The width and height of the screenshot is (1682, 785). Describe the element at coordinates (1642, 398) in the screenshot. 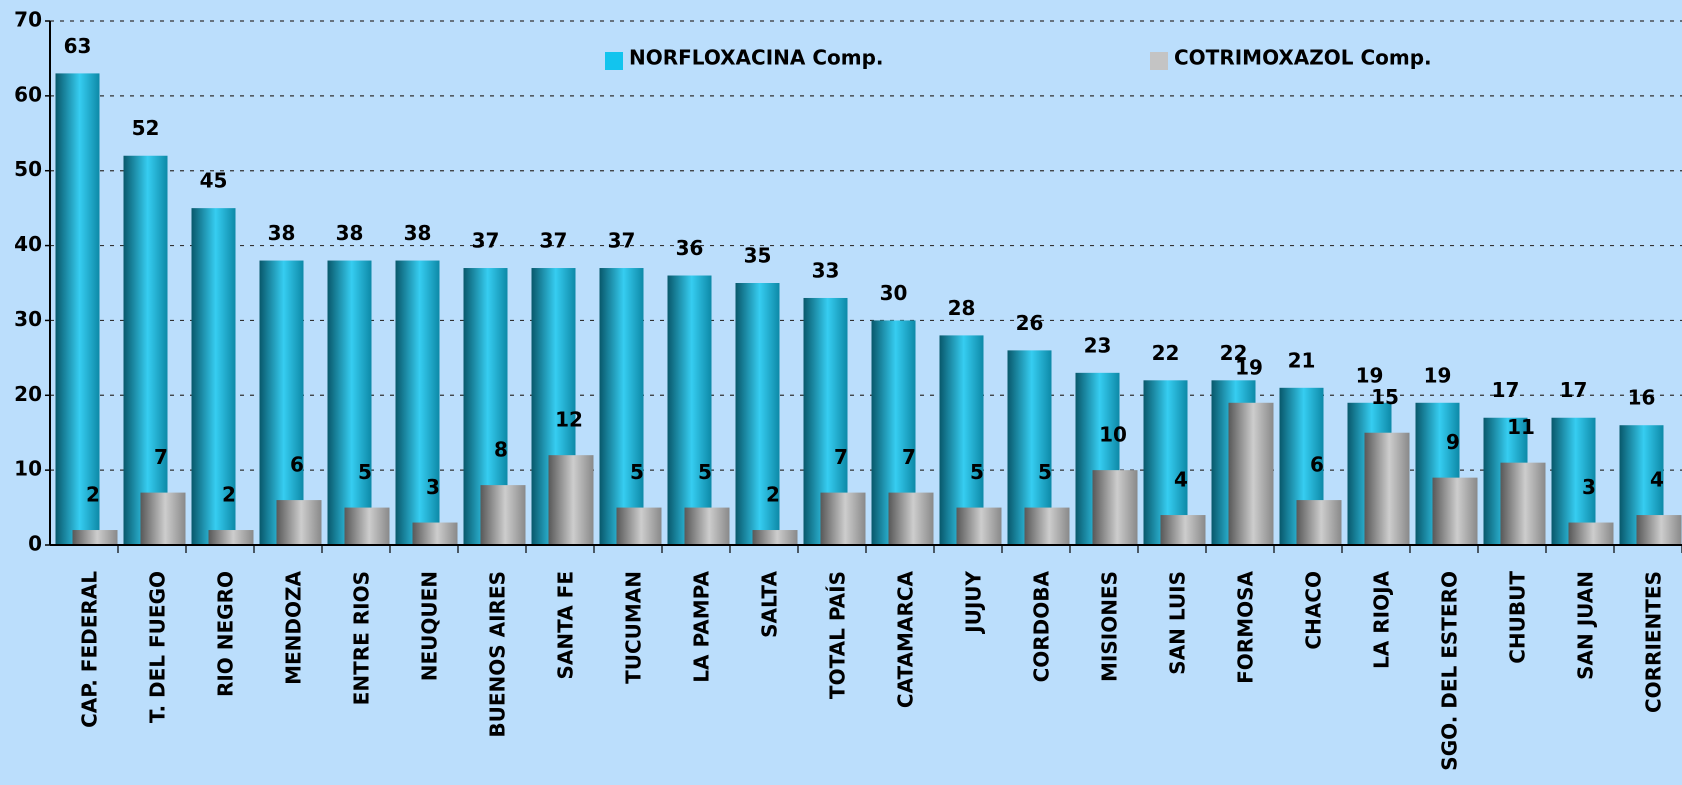

I see `data-label: 16` at that location.